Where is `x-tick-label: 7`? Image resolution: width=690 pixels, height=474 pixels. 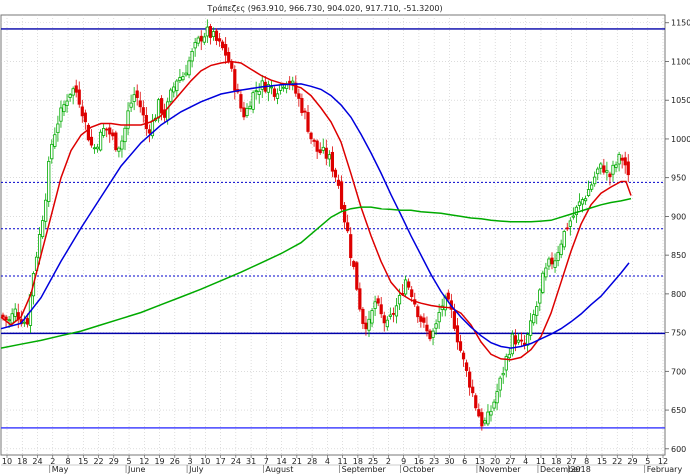 x-tick-label: 7 is located at coordinates (266, 461).